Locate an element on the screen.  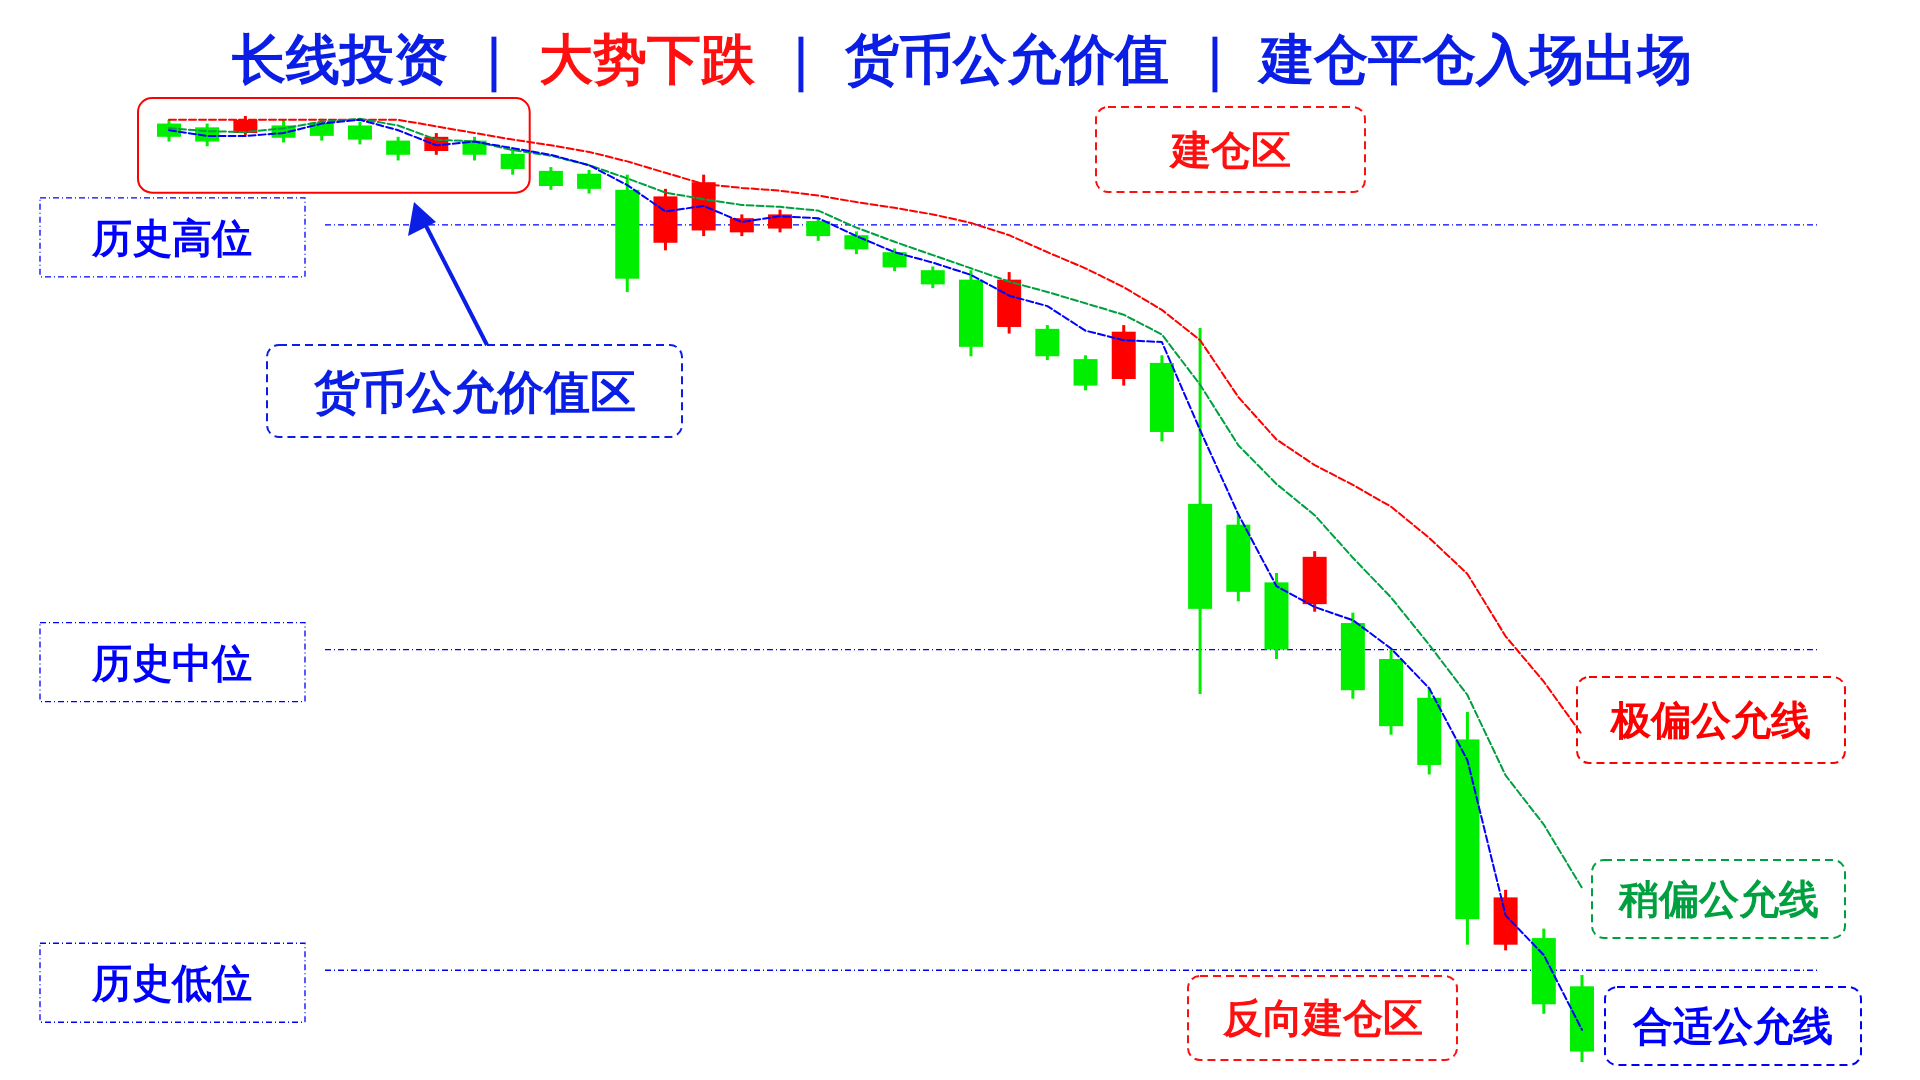
series-label: 稍偏公允线 is located at coordinates (1718, 898).